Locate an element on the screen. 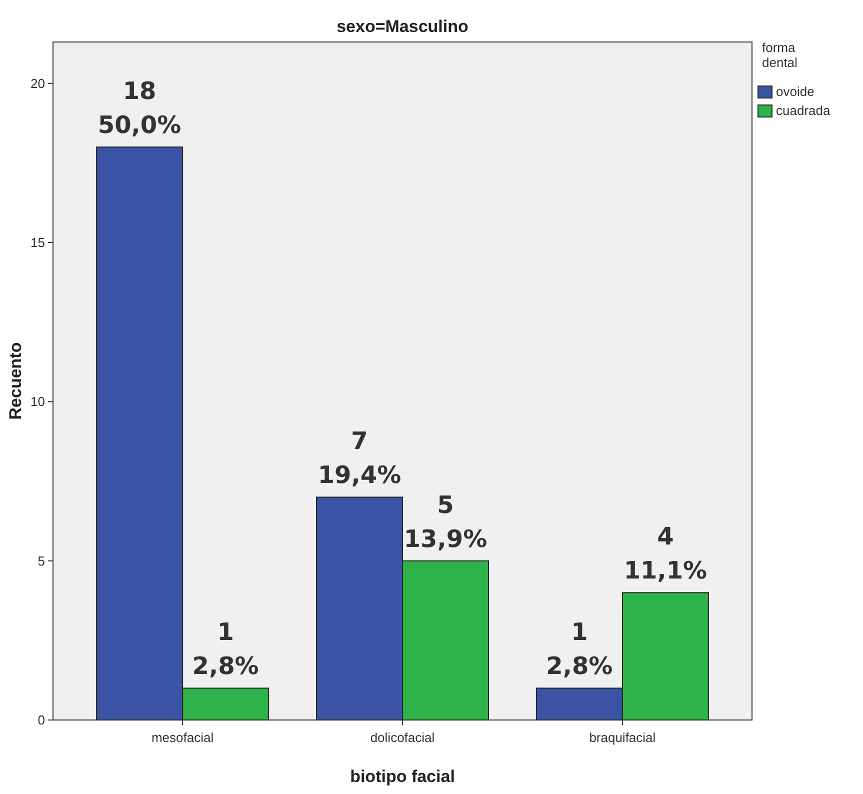 The width and height of the screenshot is (863, 794). x-tick-label: dolicofacial is located at coordinates (402, 737).